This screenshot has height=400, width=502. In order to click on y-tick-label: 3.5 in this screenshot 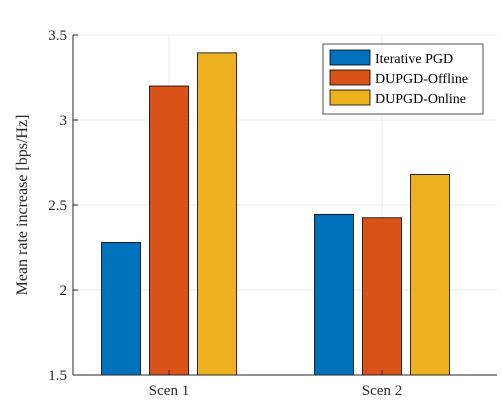, I will do `click(57, 36)`.